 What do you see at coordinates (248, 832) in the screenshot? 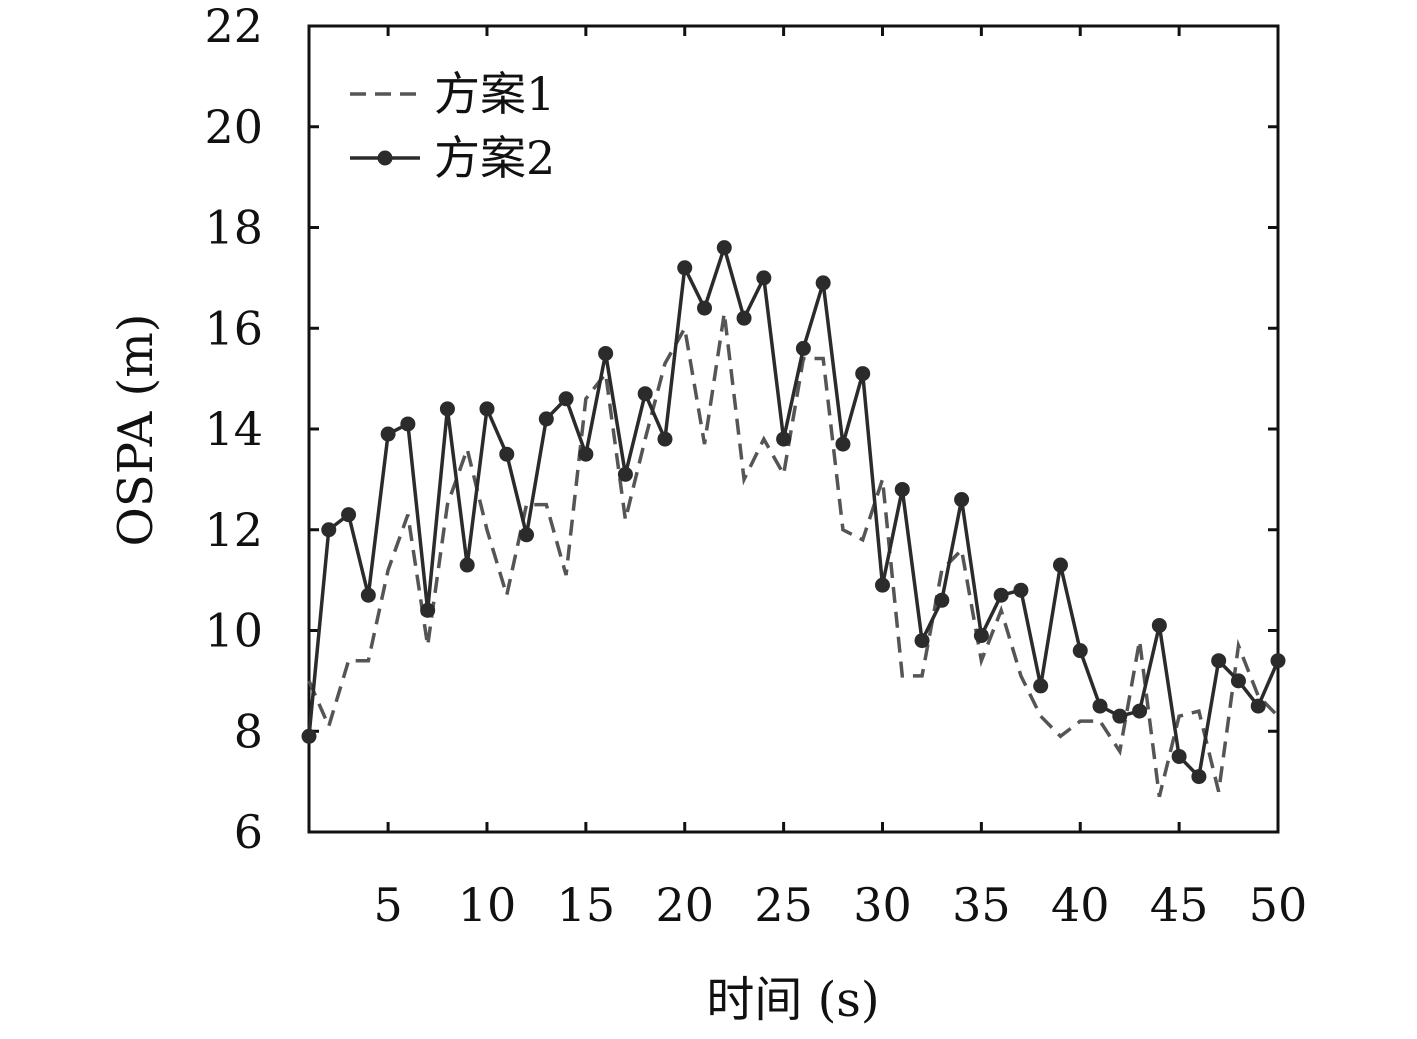
I see `y-tick-label: 6` at bounding box center [248, 832].